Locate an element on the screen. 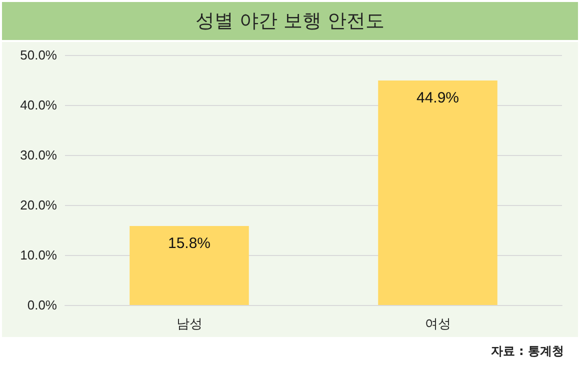 The height and width of the screenshot is (366, 580). chart-title: 성별 야간 보행 안전도 is located at coordinates (290, 21).